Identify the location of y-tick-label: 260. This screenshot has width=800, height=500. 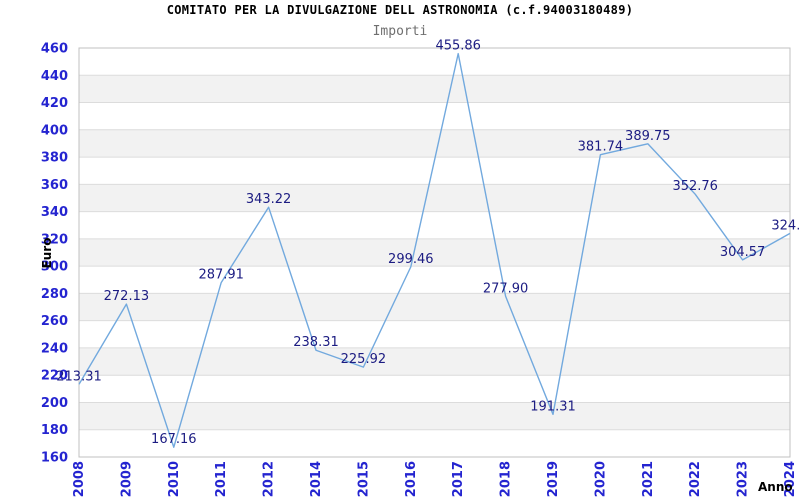
(54, 321).